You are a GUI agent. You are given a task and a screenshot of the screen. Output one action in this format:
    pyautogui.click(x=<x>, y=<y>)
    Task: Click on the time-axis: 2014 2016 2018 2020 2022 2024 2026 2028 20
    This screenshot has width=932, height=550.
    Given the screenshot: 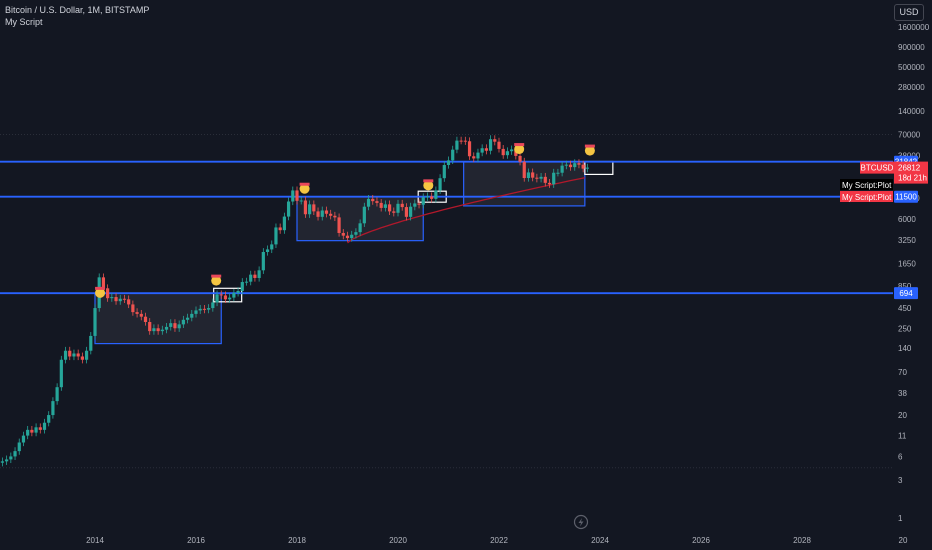 What is the action you would take?
    pyautogui.click(x=497, y=540)
    